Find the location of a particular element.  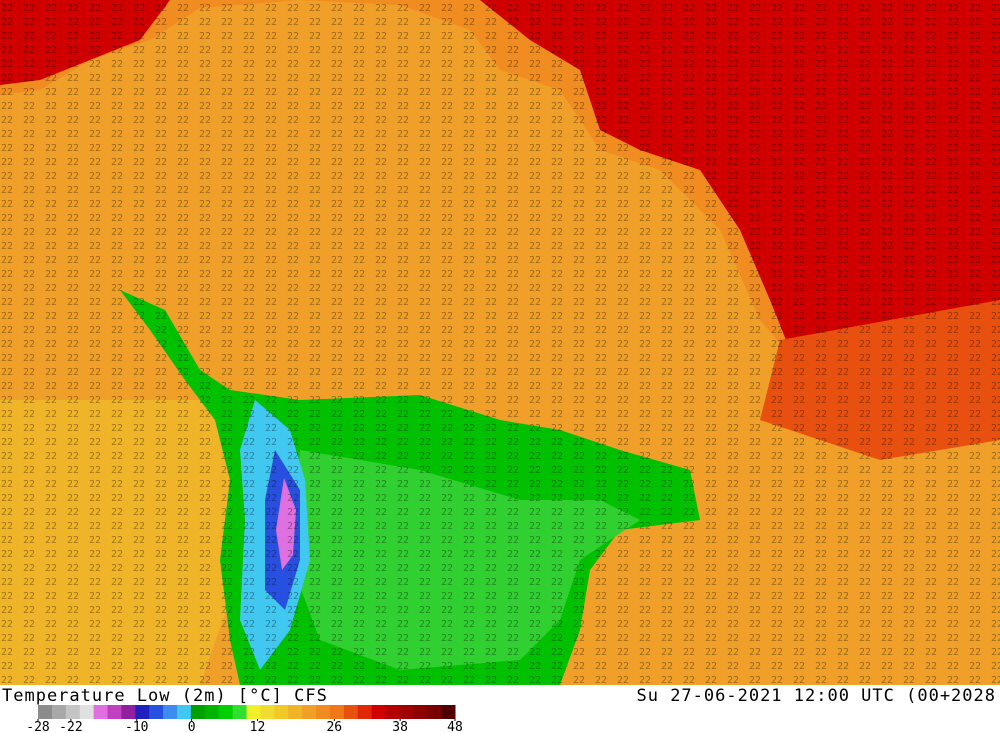

colorbar-label: 12 is located at coordinates (258, 726).